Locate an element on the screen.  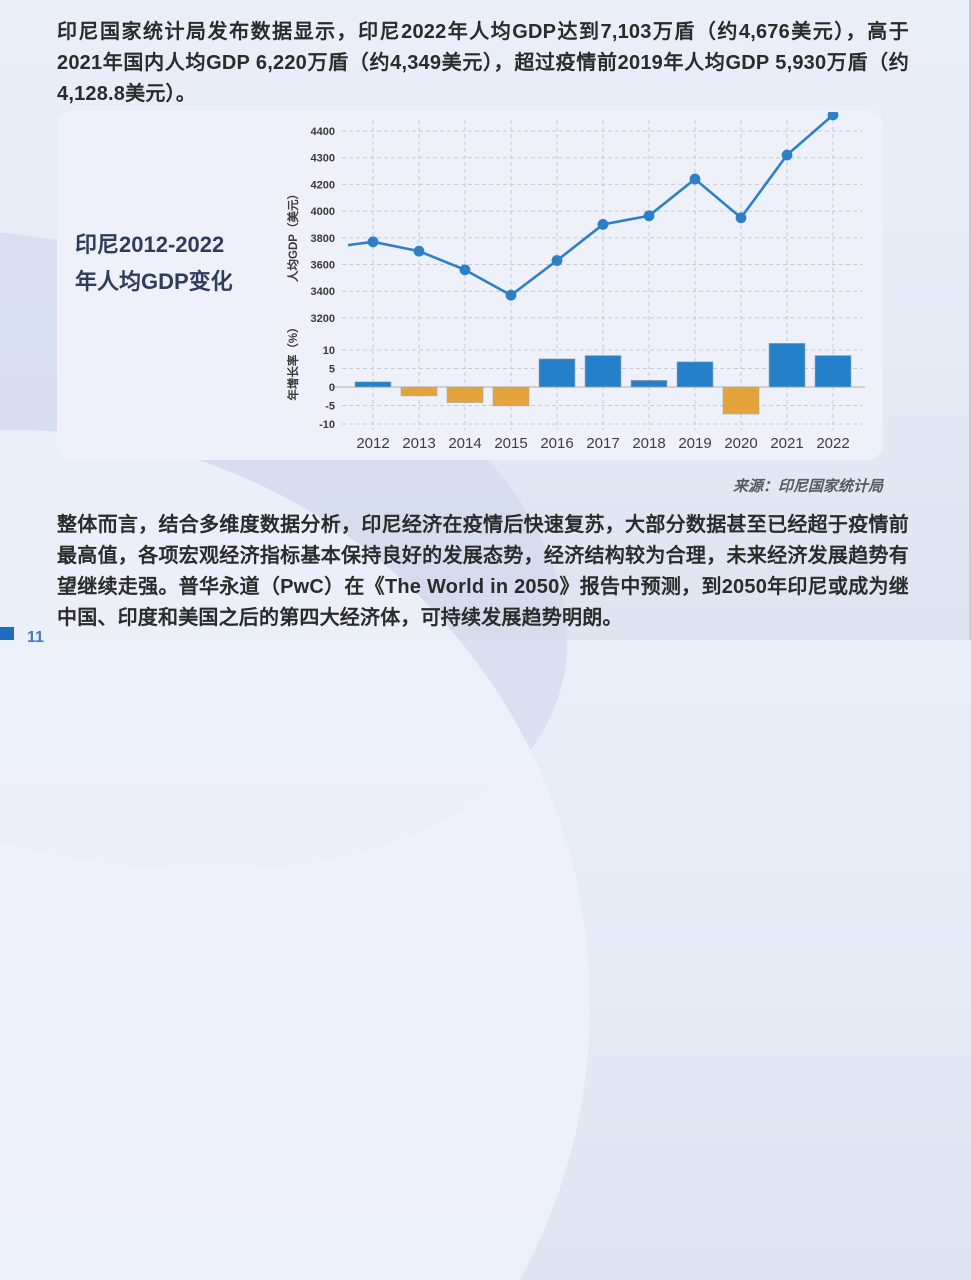
svg-text: 4400 is located at coordinates (323, 132).